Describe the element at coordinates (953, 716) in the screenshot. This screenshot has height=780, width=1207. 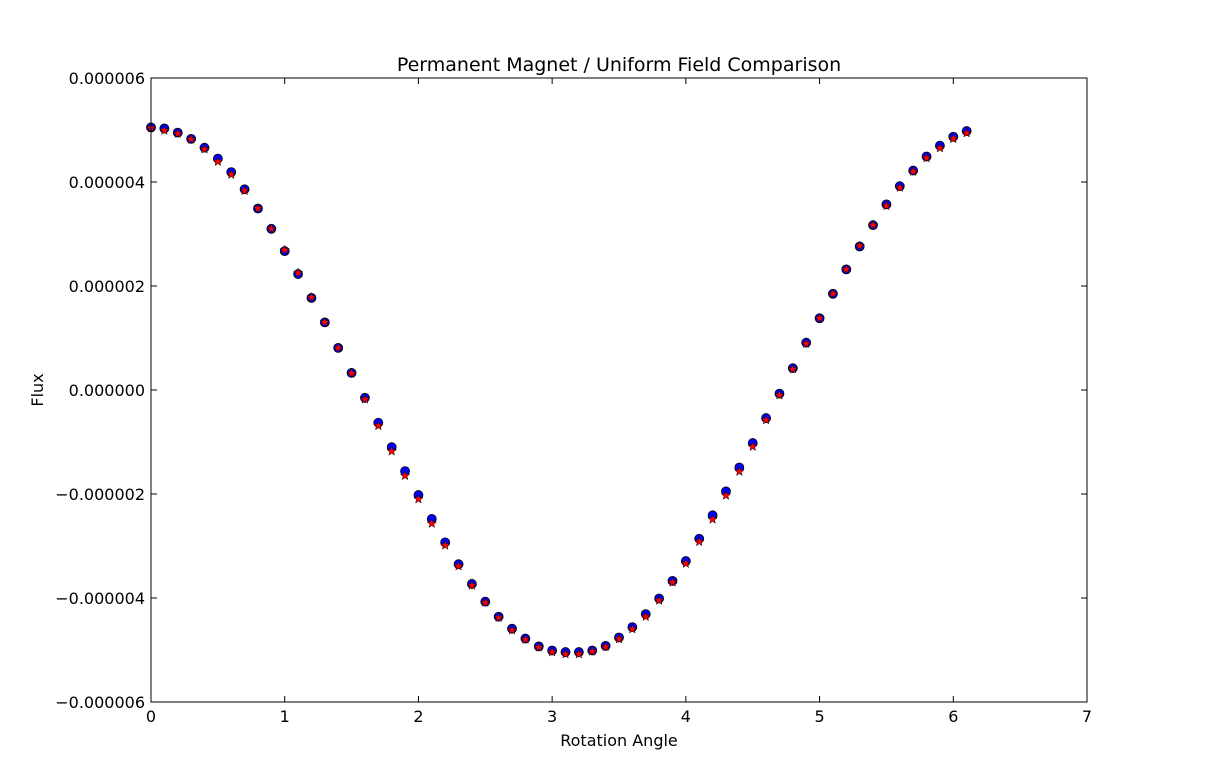
I see `x-tick-label: 6` at that location.